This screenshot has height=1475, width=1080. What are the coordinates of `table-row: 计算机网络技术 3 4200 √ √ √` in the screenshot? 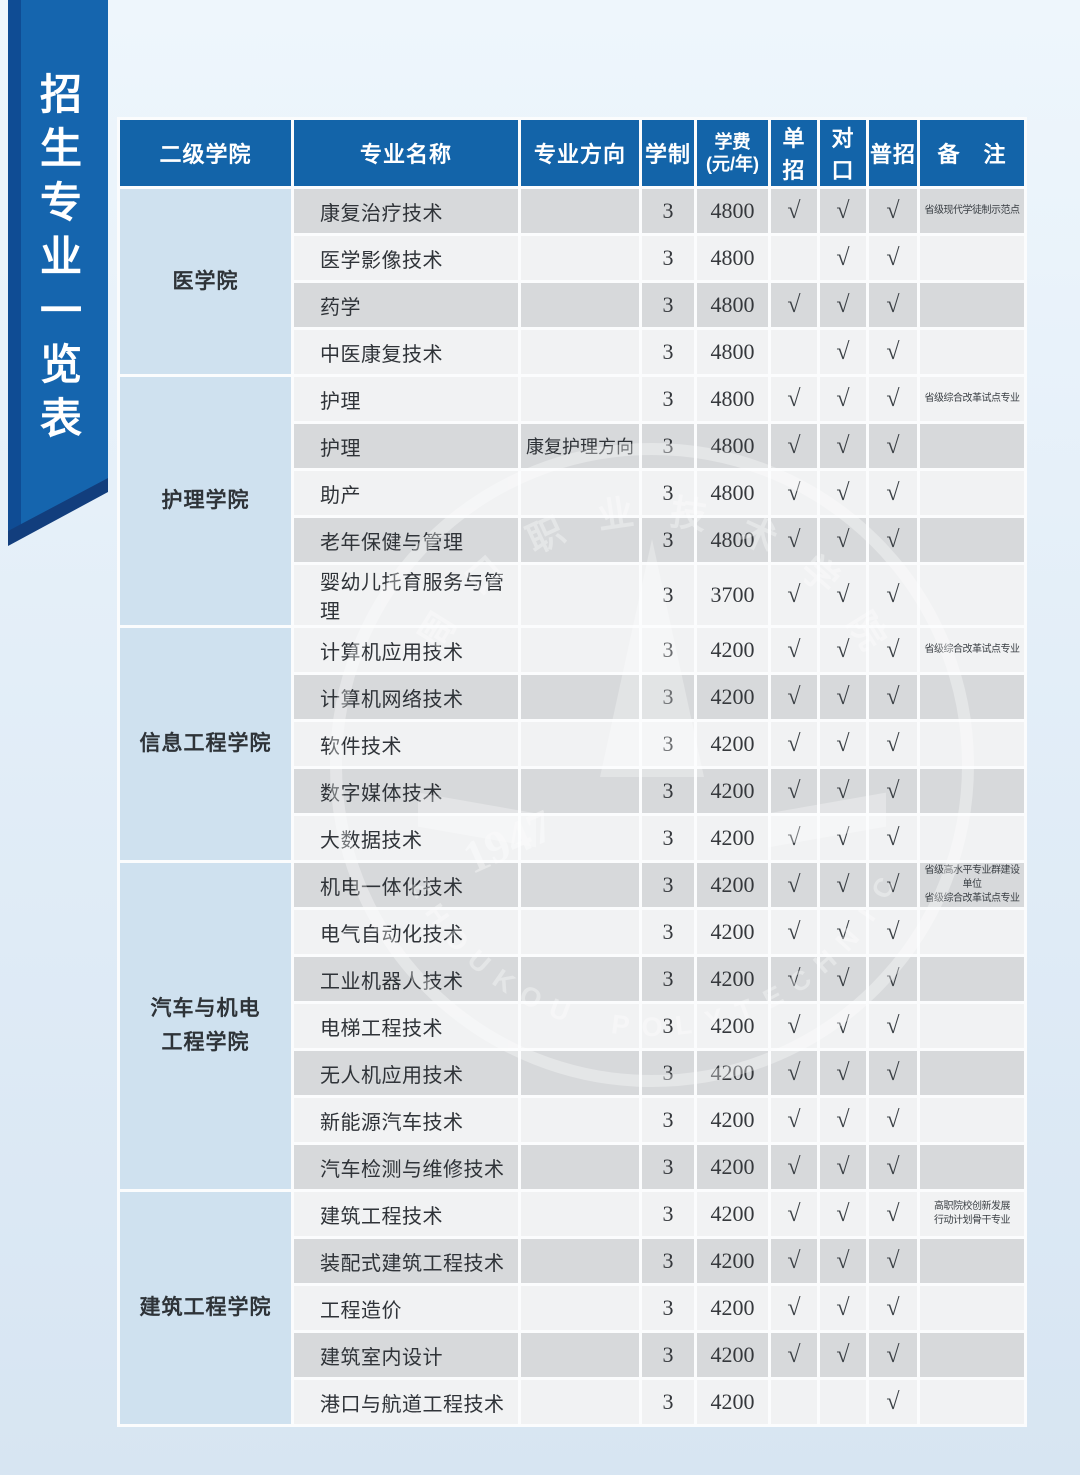 It's located at (572, 697).